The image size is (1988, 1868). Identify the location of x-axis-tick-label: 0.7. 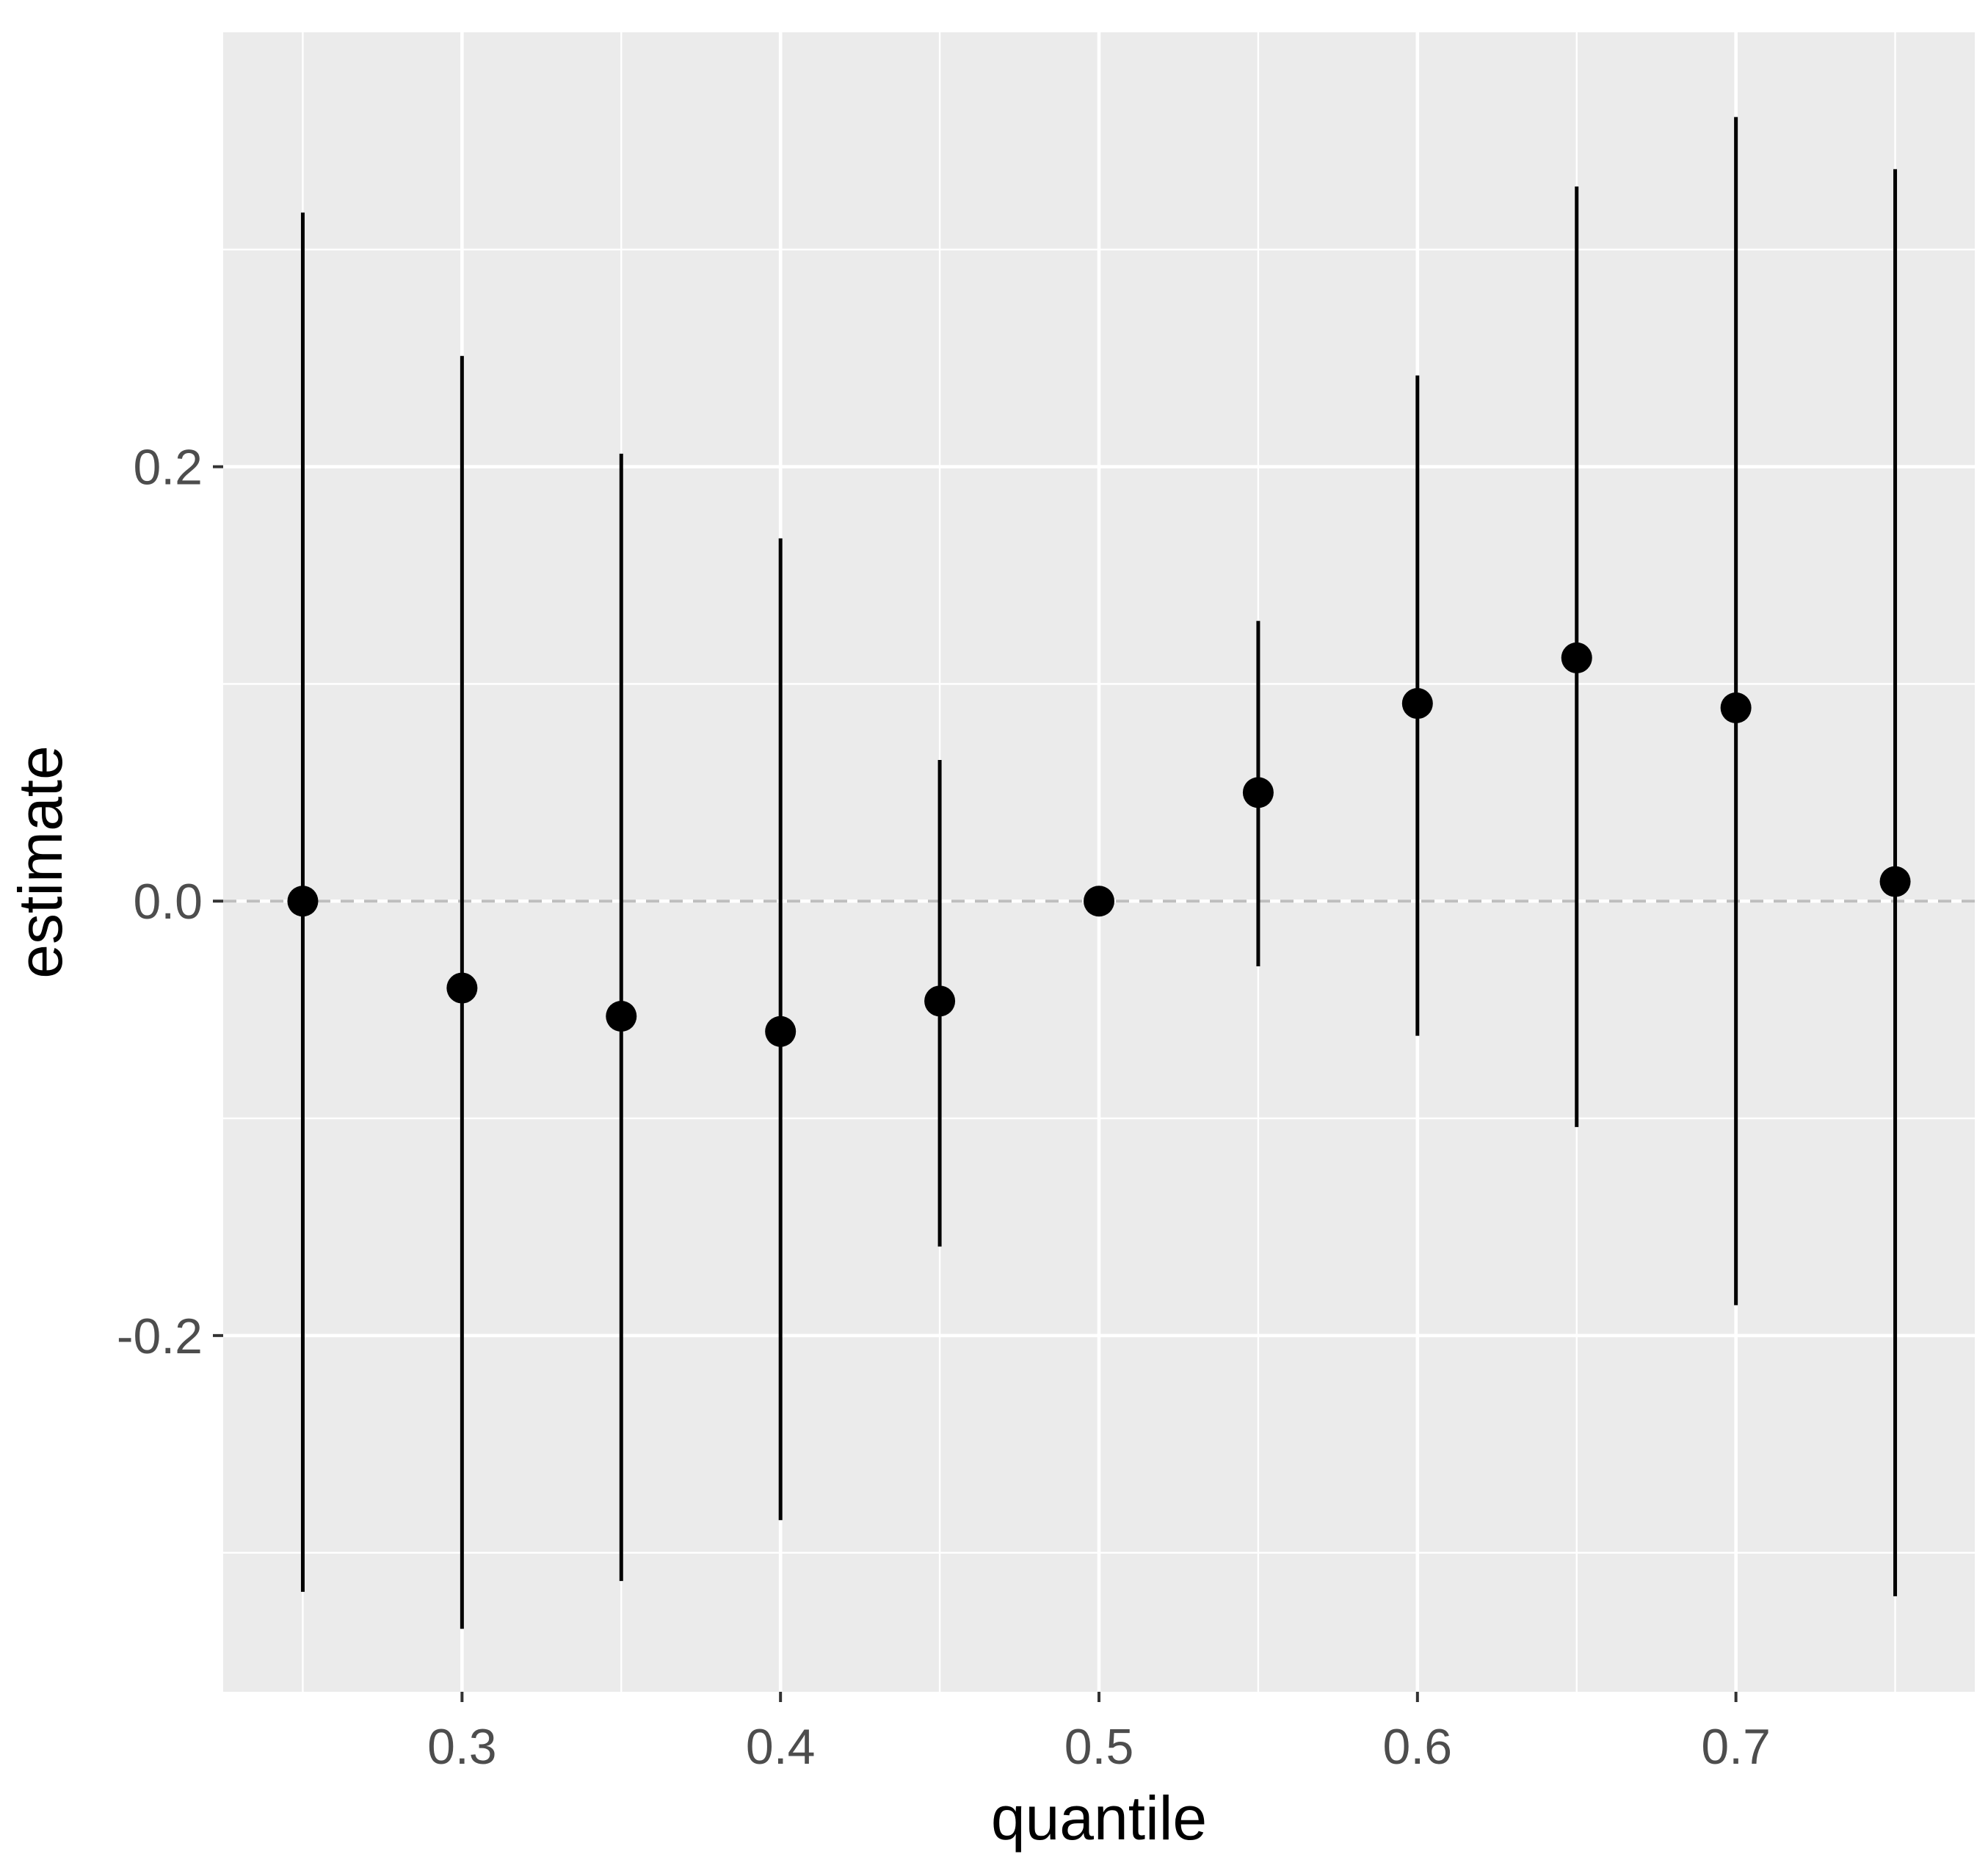
(1736, 1747).